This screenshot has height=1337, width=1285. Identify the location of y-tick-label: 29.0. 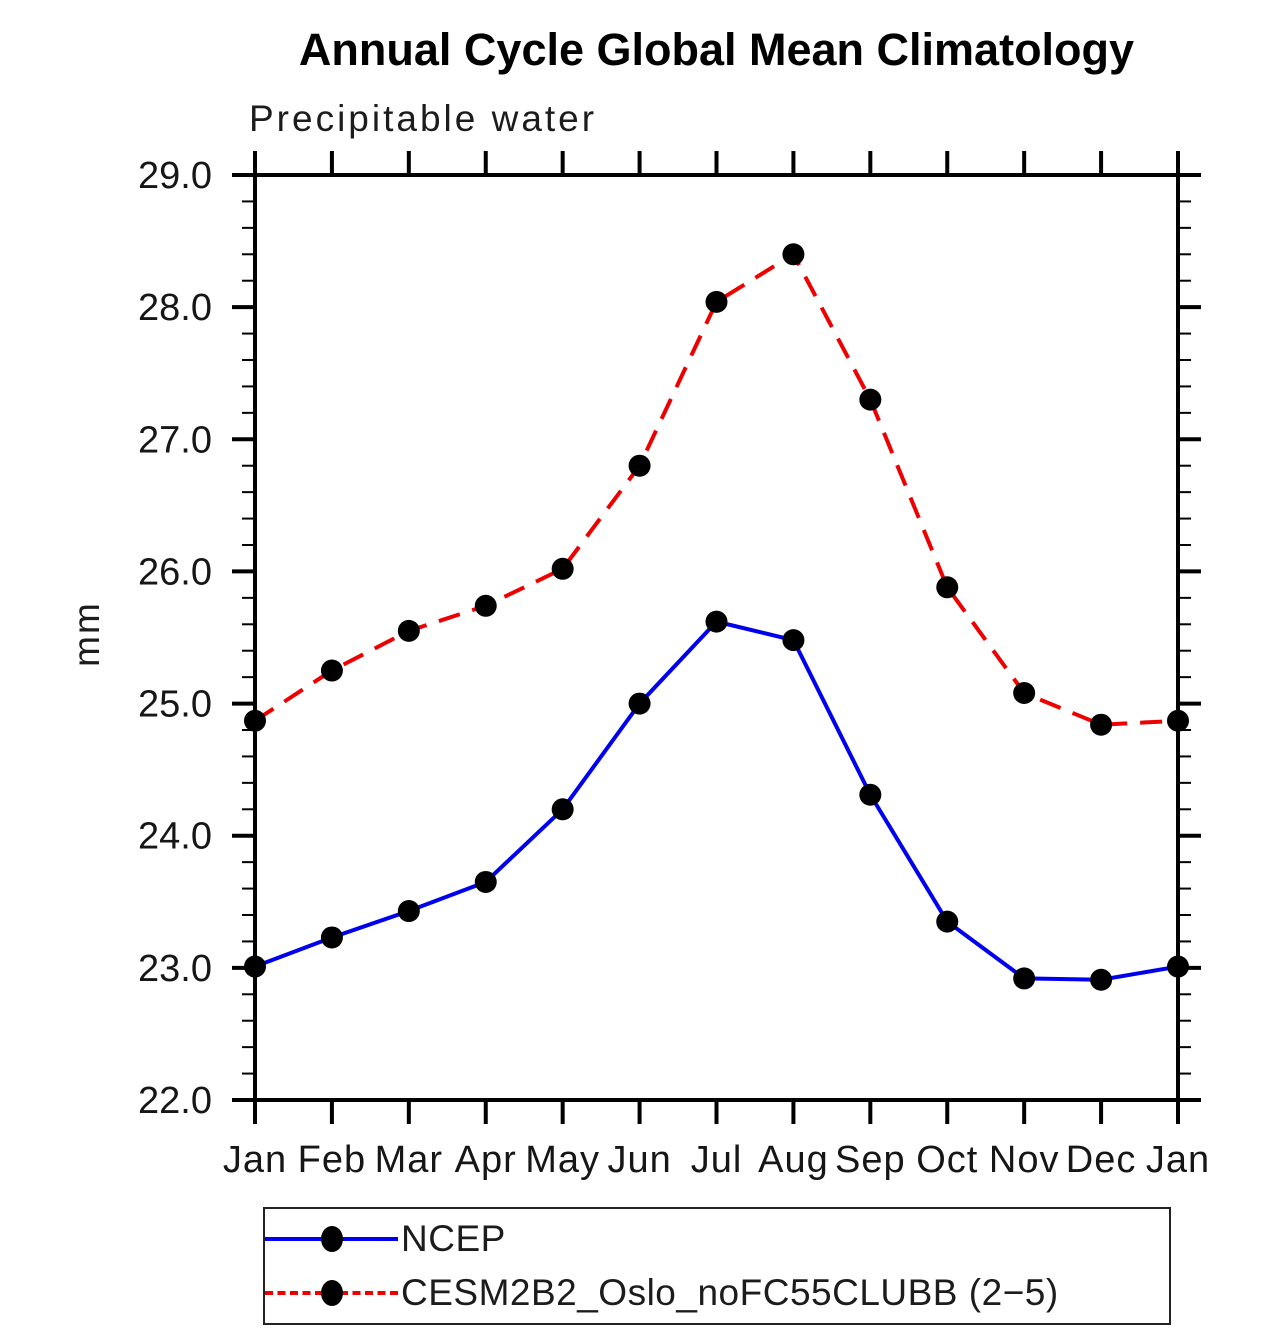
(175, 176).